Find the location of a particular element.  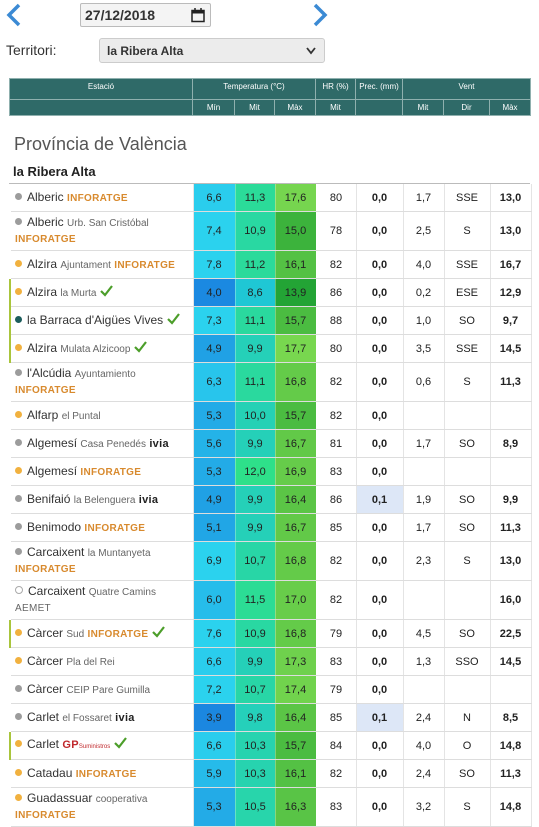

station-name: l'Alcúdia is located at coordinates (49, 373).